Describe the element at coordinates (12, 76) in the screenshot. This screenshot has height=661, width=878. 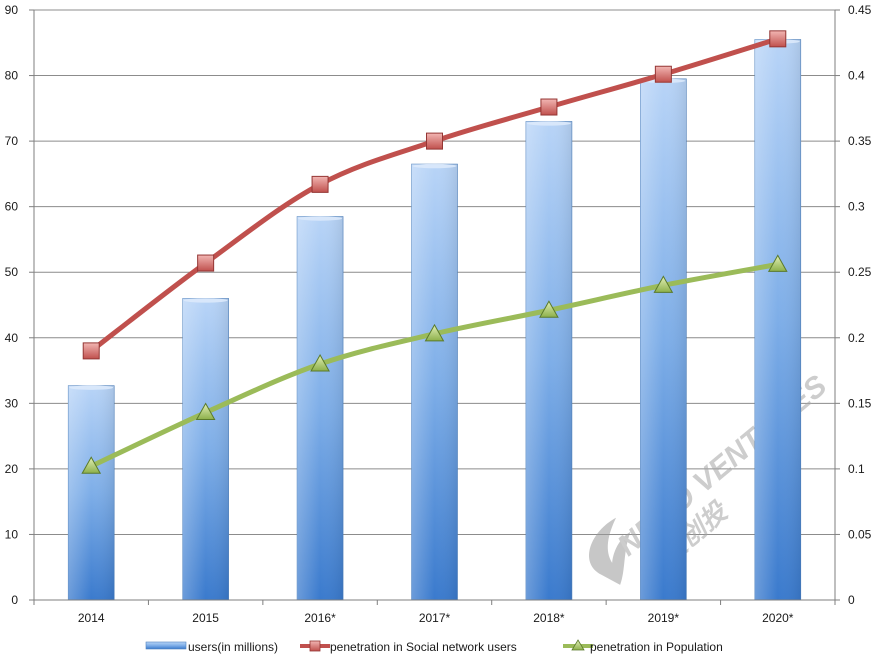
I see `y-left-tick-label: 80` at that location.